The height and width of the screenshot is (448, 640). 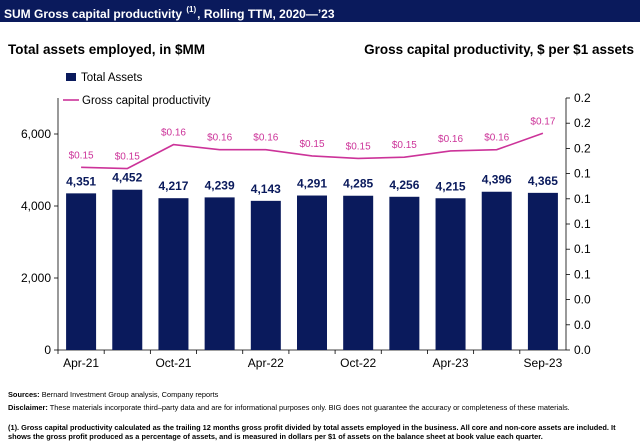 What do you see at coordinates (312, 184) in the screenshot?
I see `bar-value-label: 4,291` at bounding box center [312, 184].